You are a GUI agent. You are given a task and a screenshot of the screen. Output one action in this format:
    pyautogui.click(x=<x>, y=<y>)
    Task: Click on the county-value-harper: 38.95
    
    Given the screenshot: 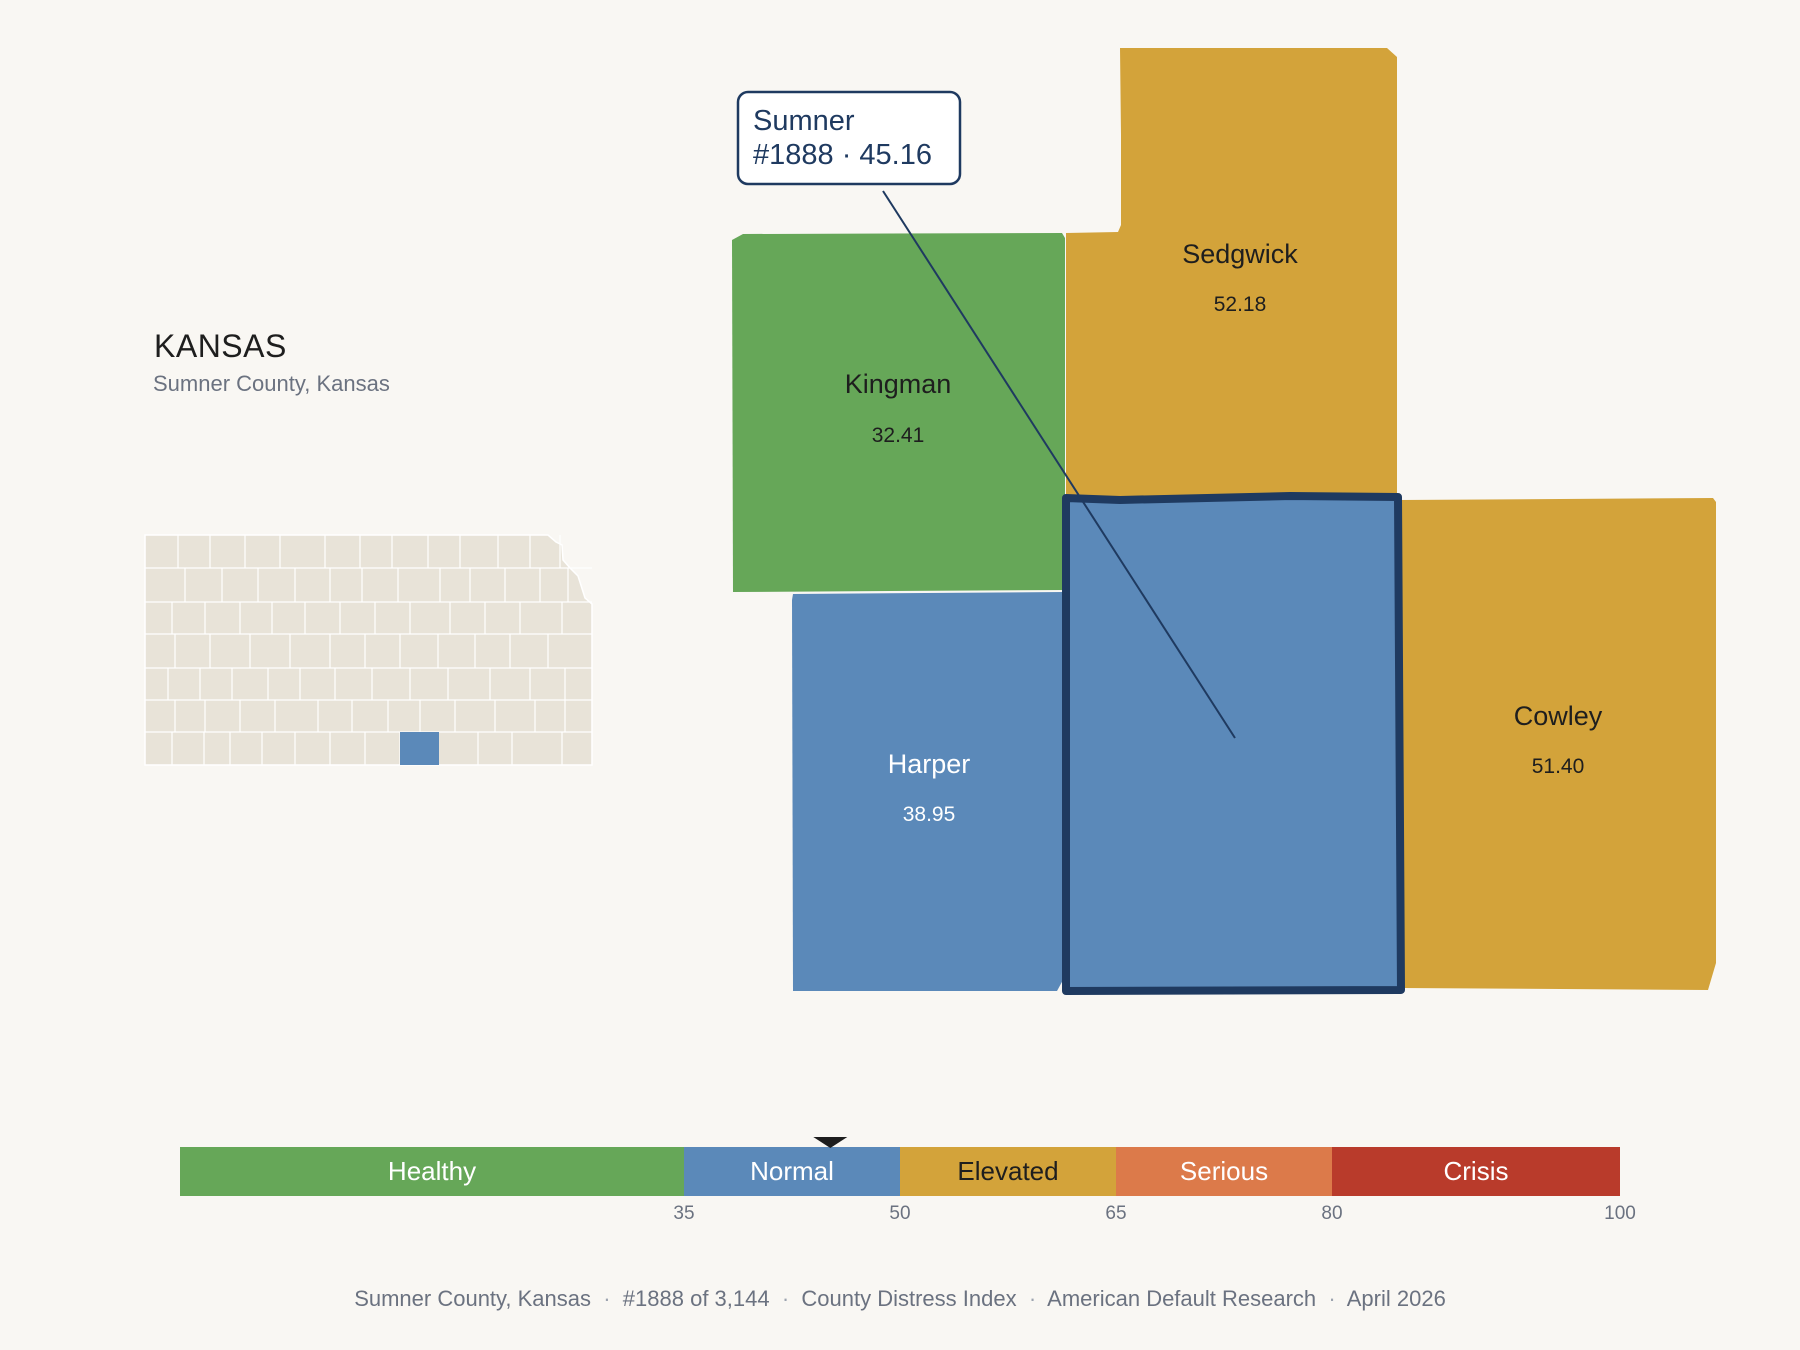 What is the action you would take?
    pyautogui.click(x=929, y=814)
    